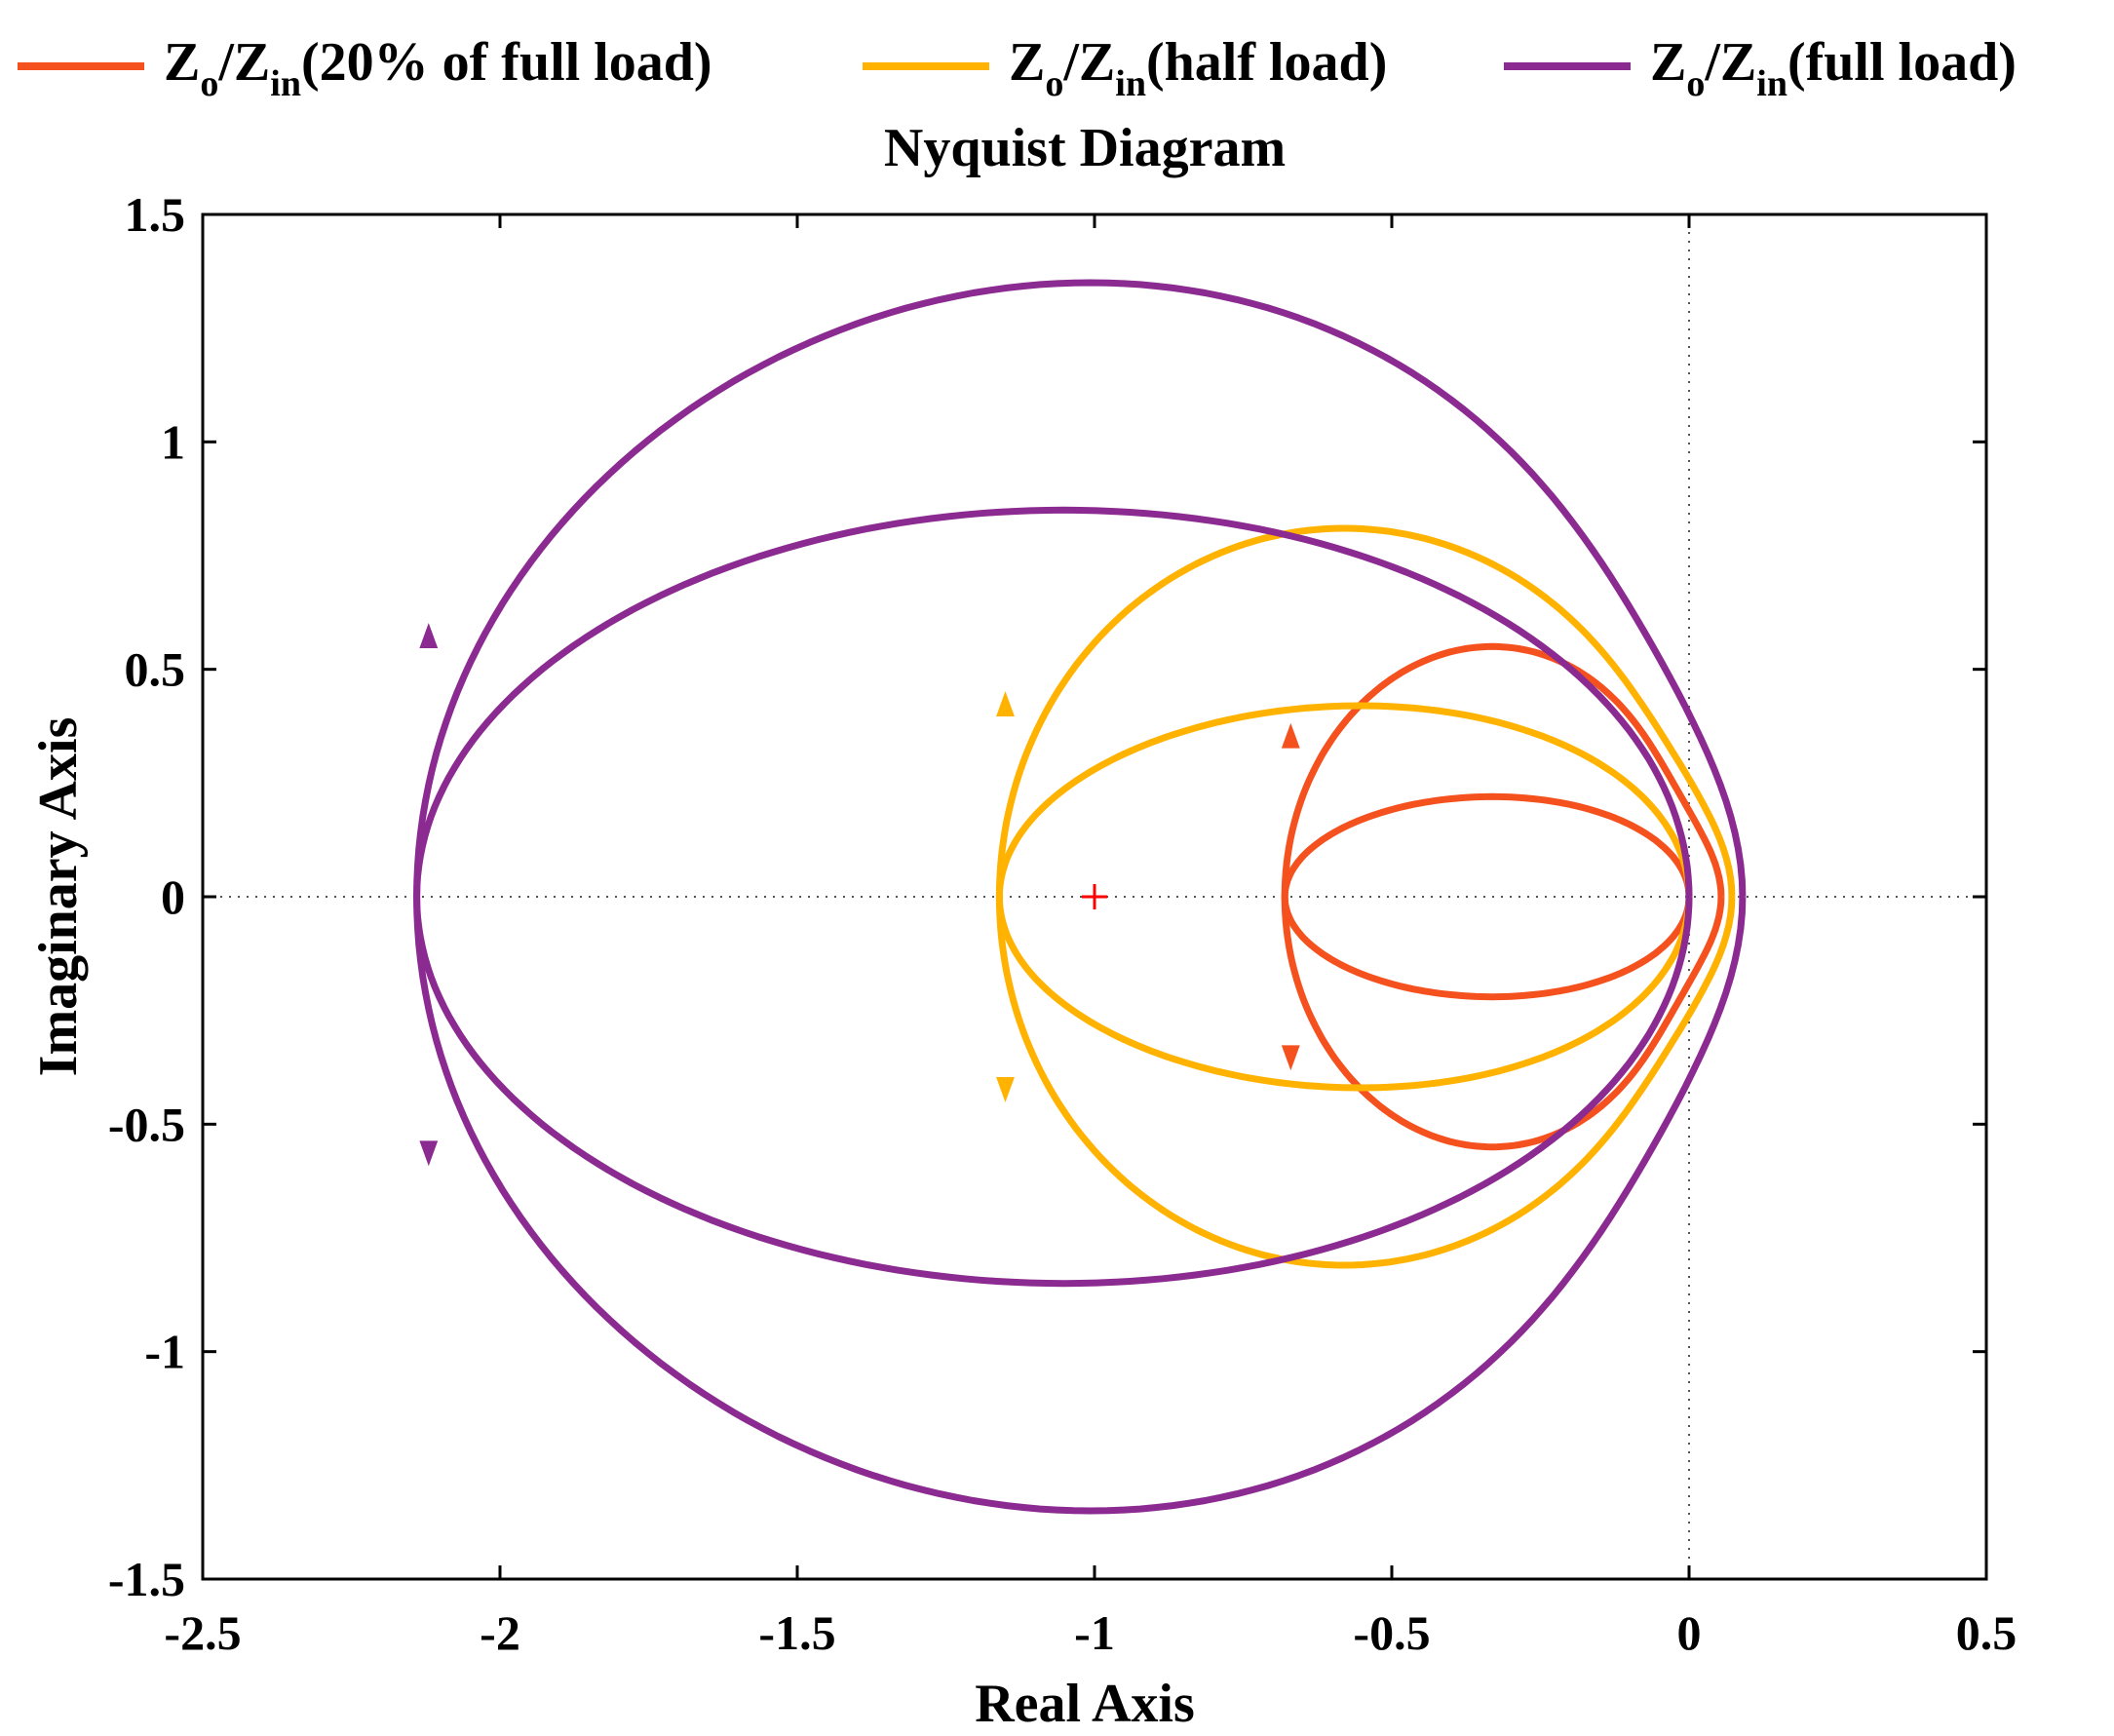 This screenshot has width=2114, height=1736. Describe the element at coordinates (1391, 1632) in the screenshot. I see `x-tick-label: -0.5` at that location.